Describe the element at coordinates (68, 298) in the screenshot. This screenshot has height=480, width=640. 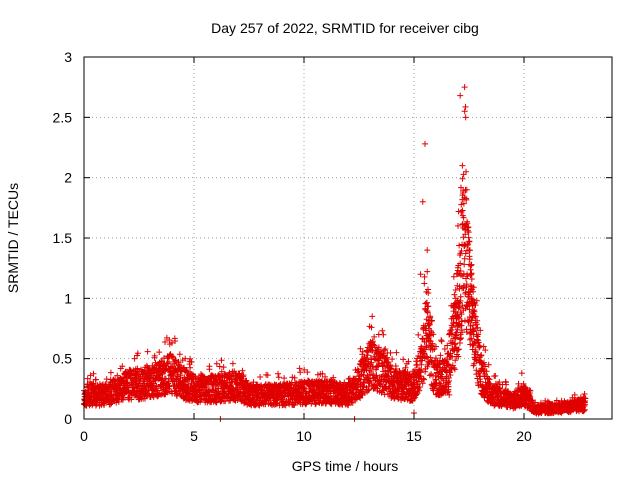
I see `y-tick-label: 1` at that location.